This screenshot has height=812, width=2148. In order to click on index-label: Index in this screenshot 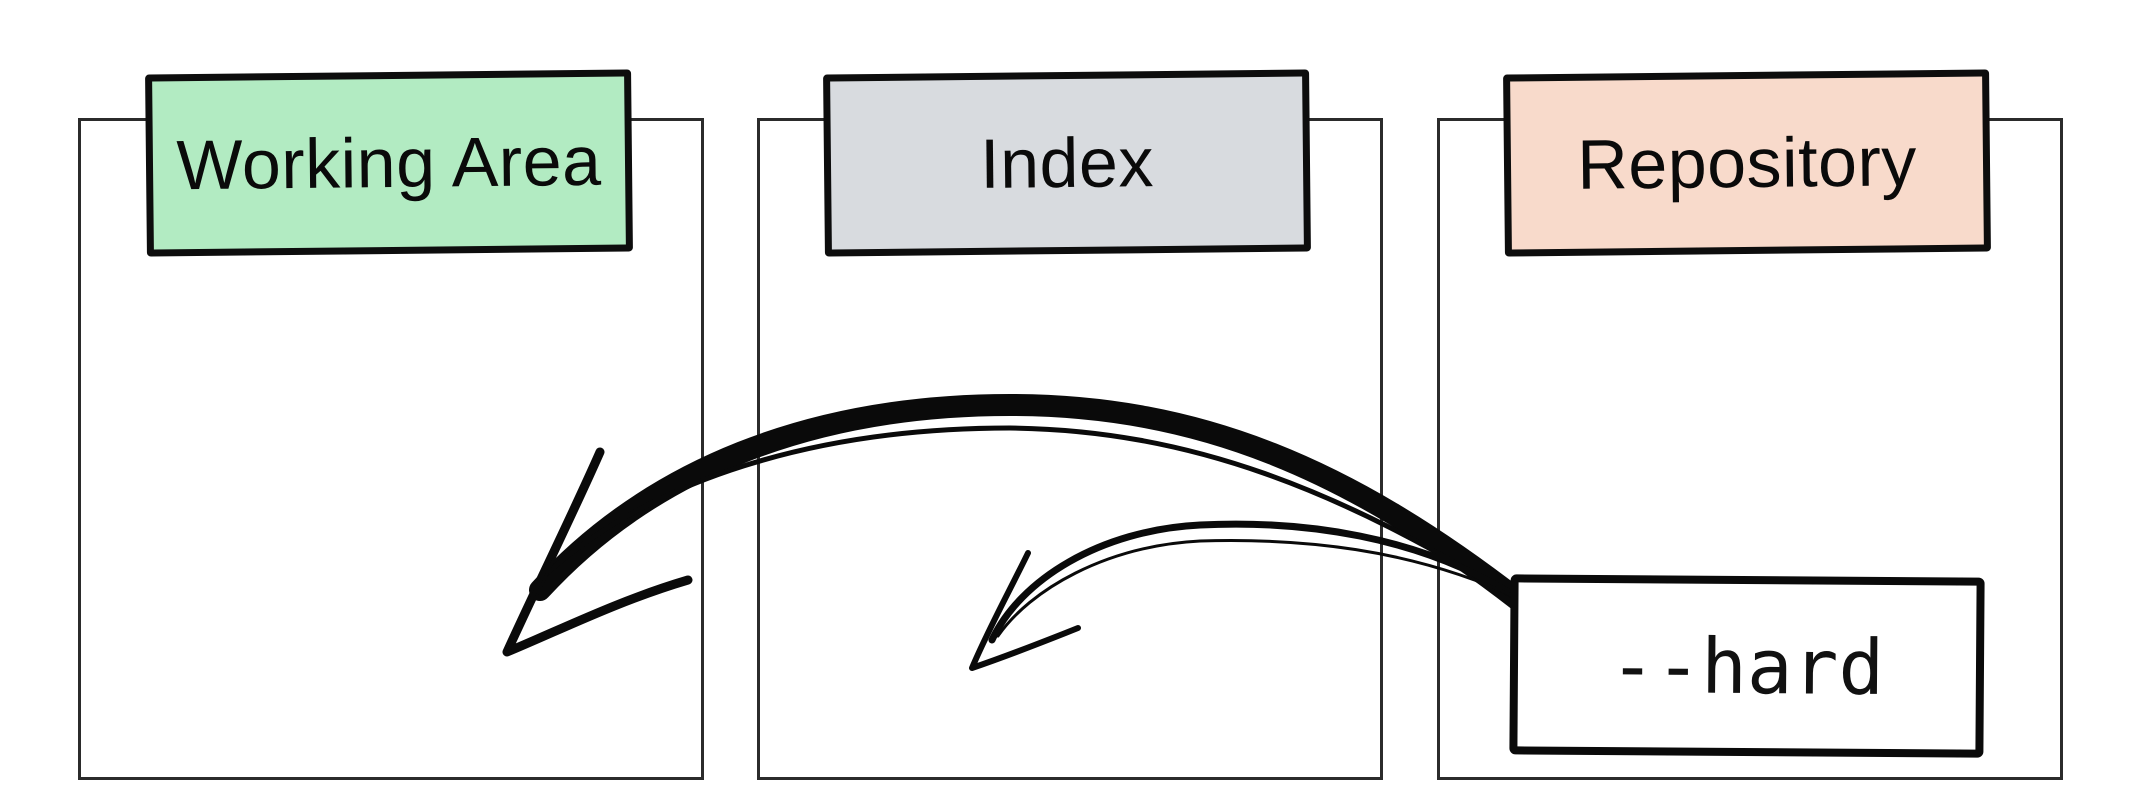, I will do `click(1067, 163)`.